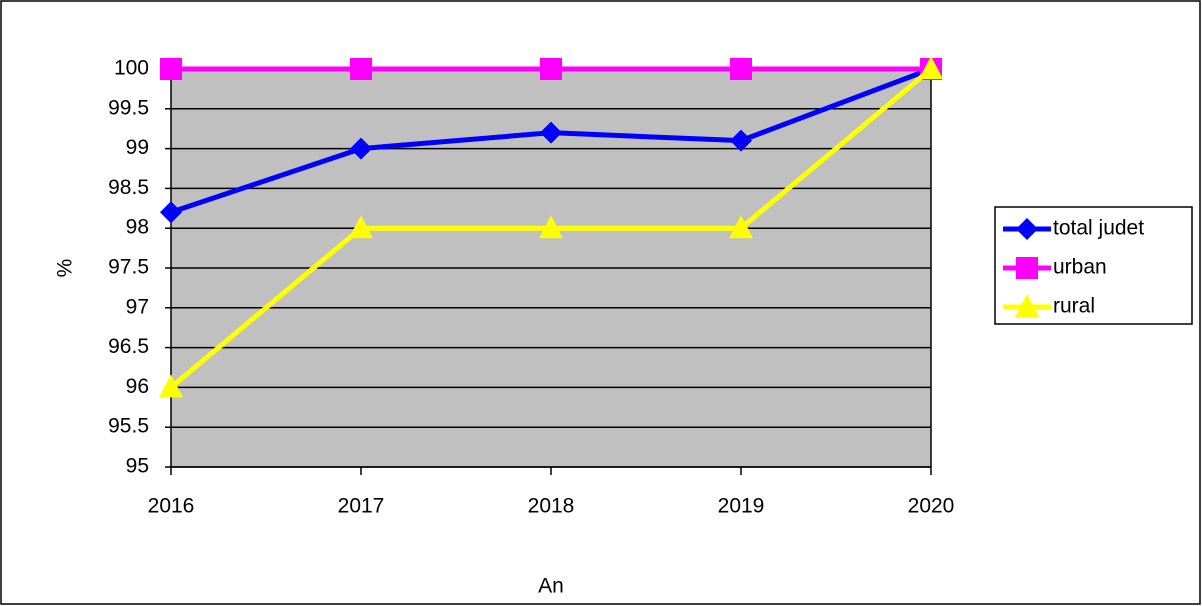 The width and height of the screenshot is (1202, 606). I want to click on y-tick-label: 98, so click(137, 227).